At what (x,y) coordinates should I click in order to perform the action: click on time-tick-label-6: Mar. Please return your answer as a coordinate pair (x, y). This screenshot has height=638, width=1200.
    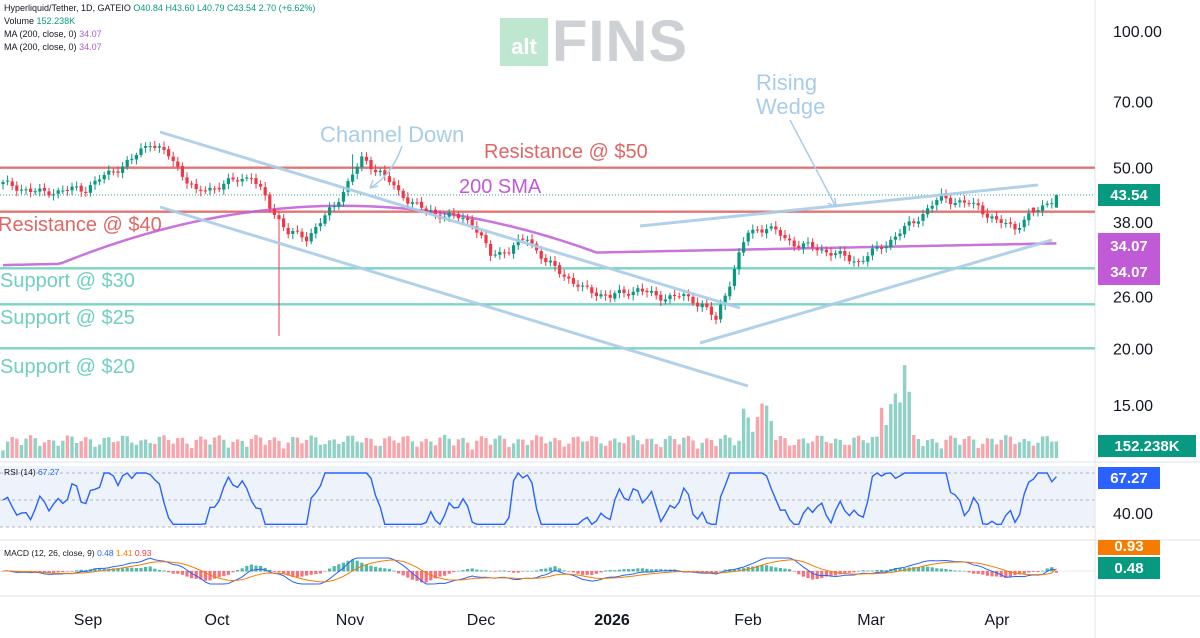
    Looking at the image, I should click on (871, 620).